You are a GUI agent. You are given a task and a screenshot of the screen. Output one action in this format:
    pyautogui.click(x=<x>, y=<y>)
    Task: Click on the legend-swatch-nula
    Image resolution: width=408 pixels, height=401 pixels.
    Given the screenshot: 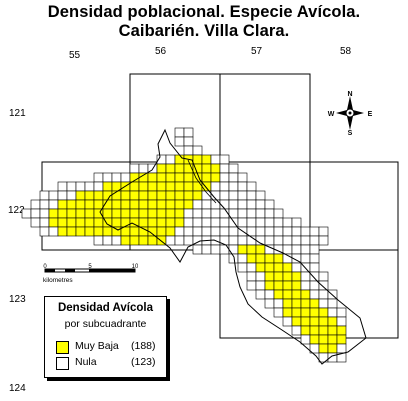 What is the action you would take?
    pyautogui.click(x=62, y=363)
    